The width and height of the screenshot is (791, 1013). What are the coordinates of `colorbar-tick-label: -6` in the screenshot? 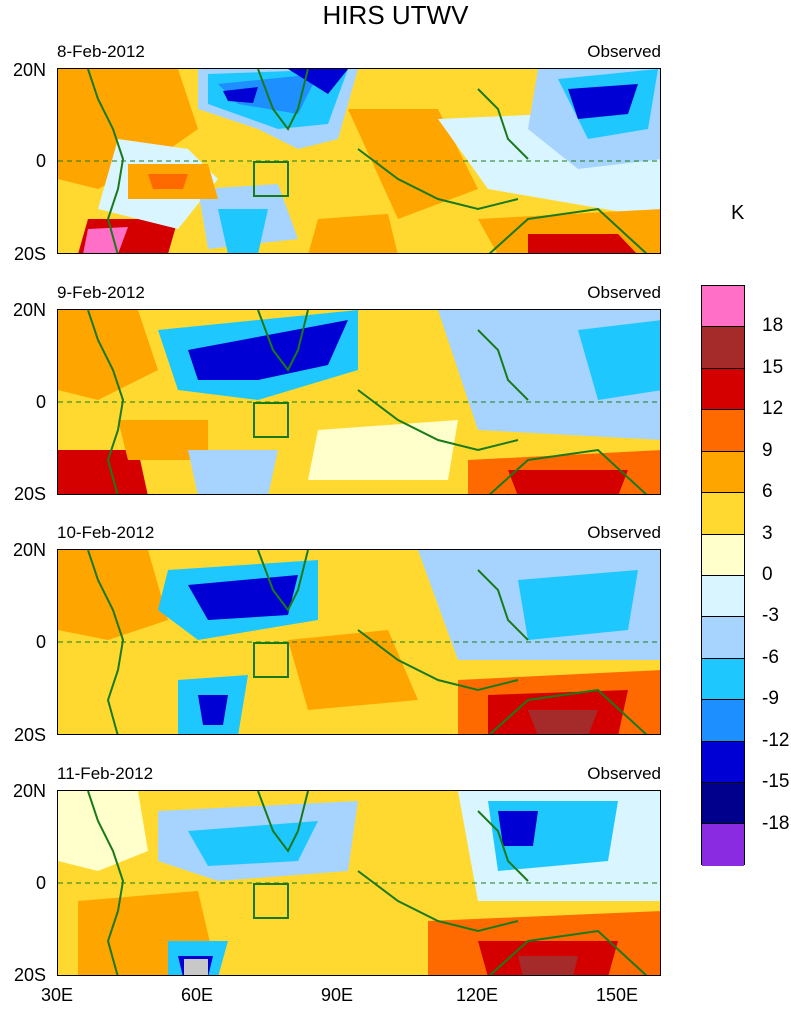 It's located at (770, 657).